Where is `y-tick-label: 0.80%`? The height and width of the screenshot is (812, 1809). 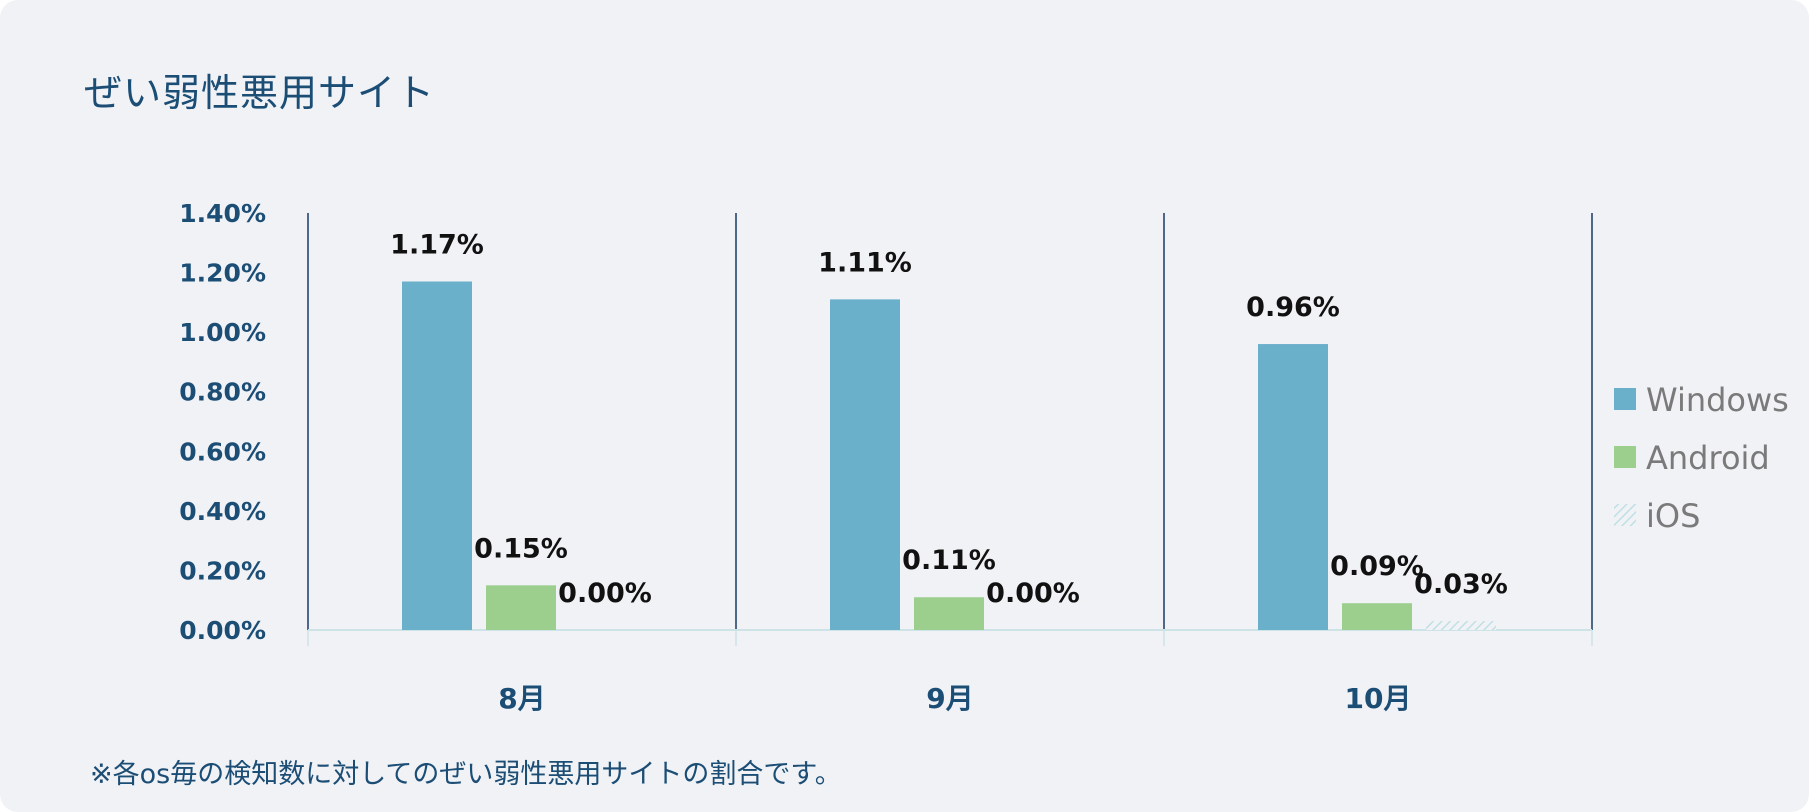 y-tick-label: 0.80% is located at coordinates (222, 392).